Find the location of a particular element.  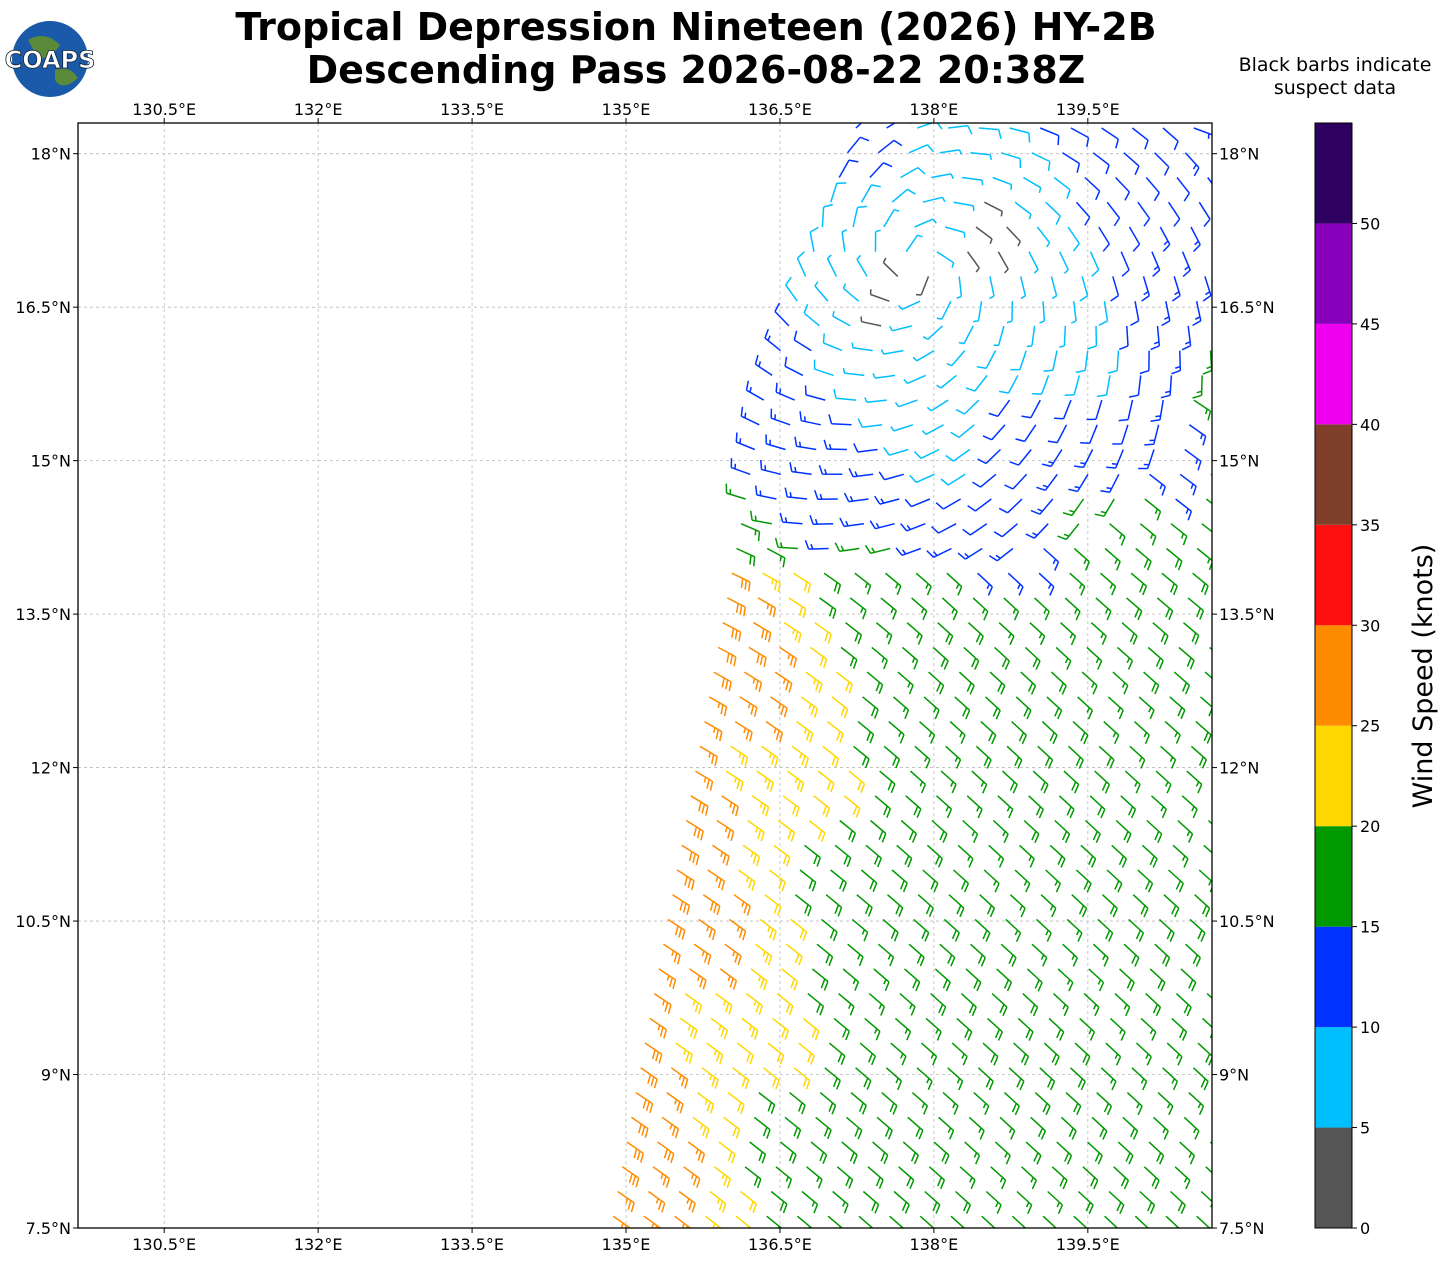

y-tick-label: 18°N is located at coordinates (51, 154).